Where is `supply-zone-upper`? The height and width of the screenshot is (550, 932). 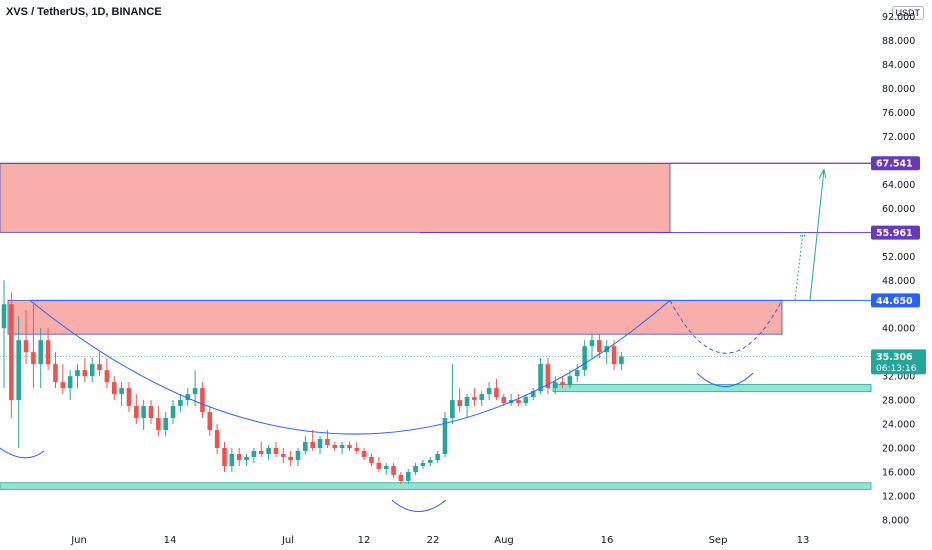
supply-zone-upper is located at coordinates (335, 198).